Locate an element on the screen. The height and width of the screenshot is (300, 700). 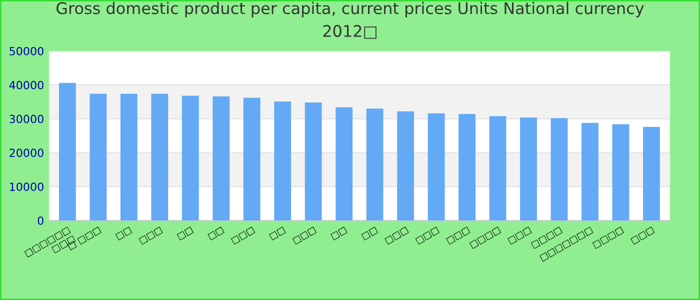
y-tick-label: 0 is located at coordinates (41, 220).